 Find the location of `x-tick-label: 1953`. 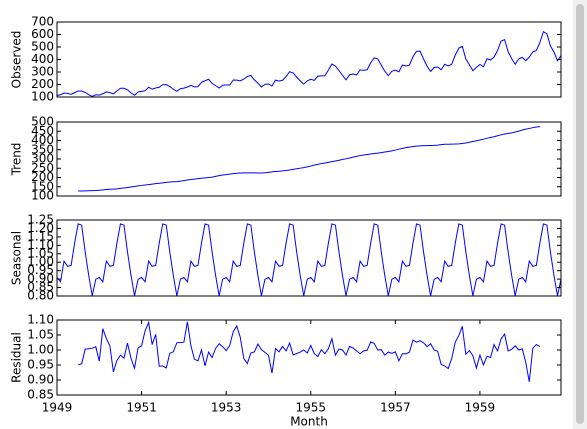

x-tick-label: 1953 is located at coordinates (226, 408).